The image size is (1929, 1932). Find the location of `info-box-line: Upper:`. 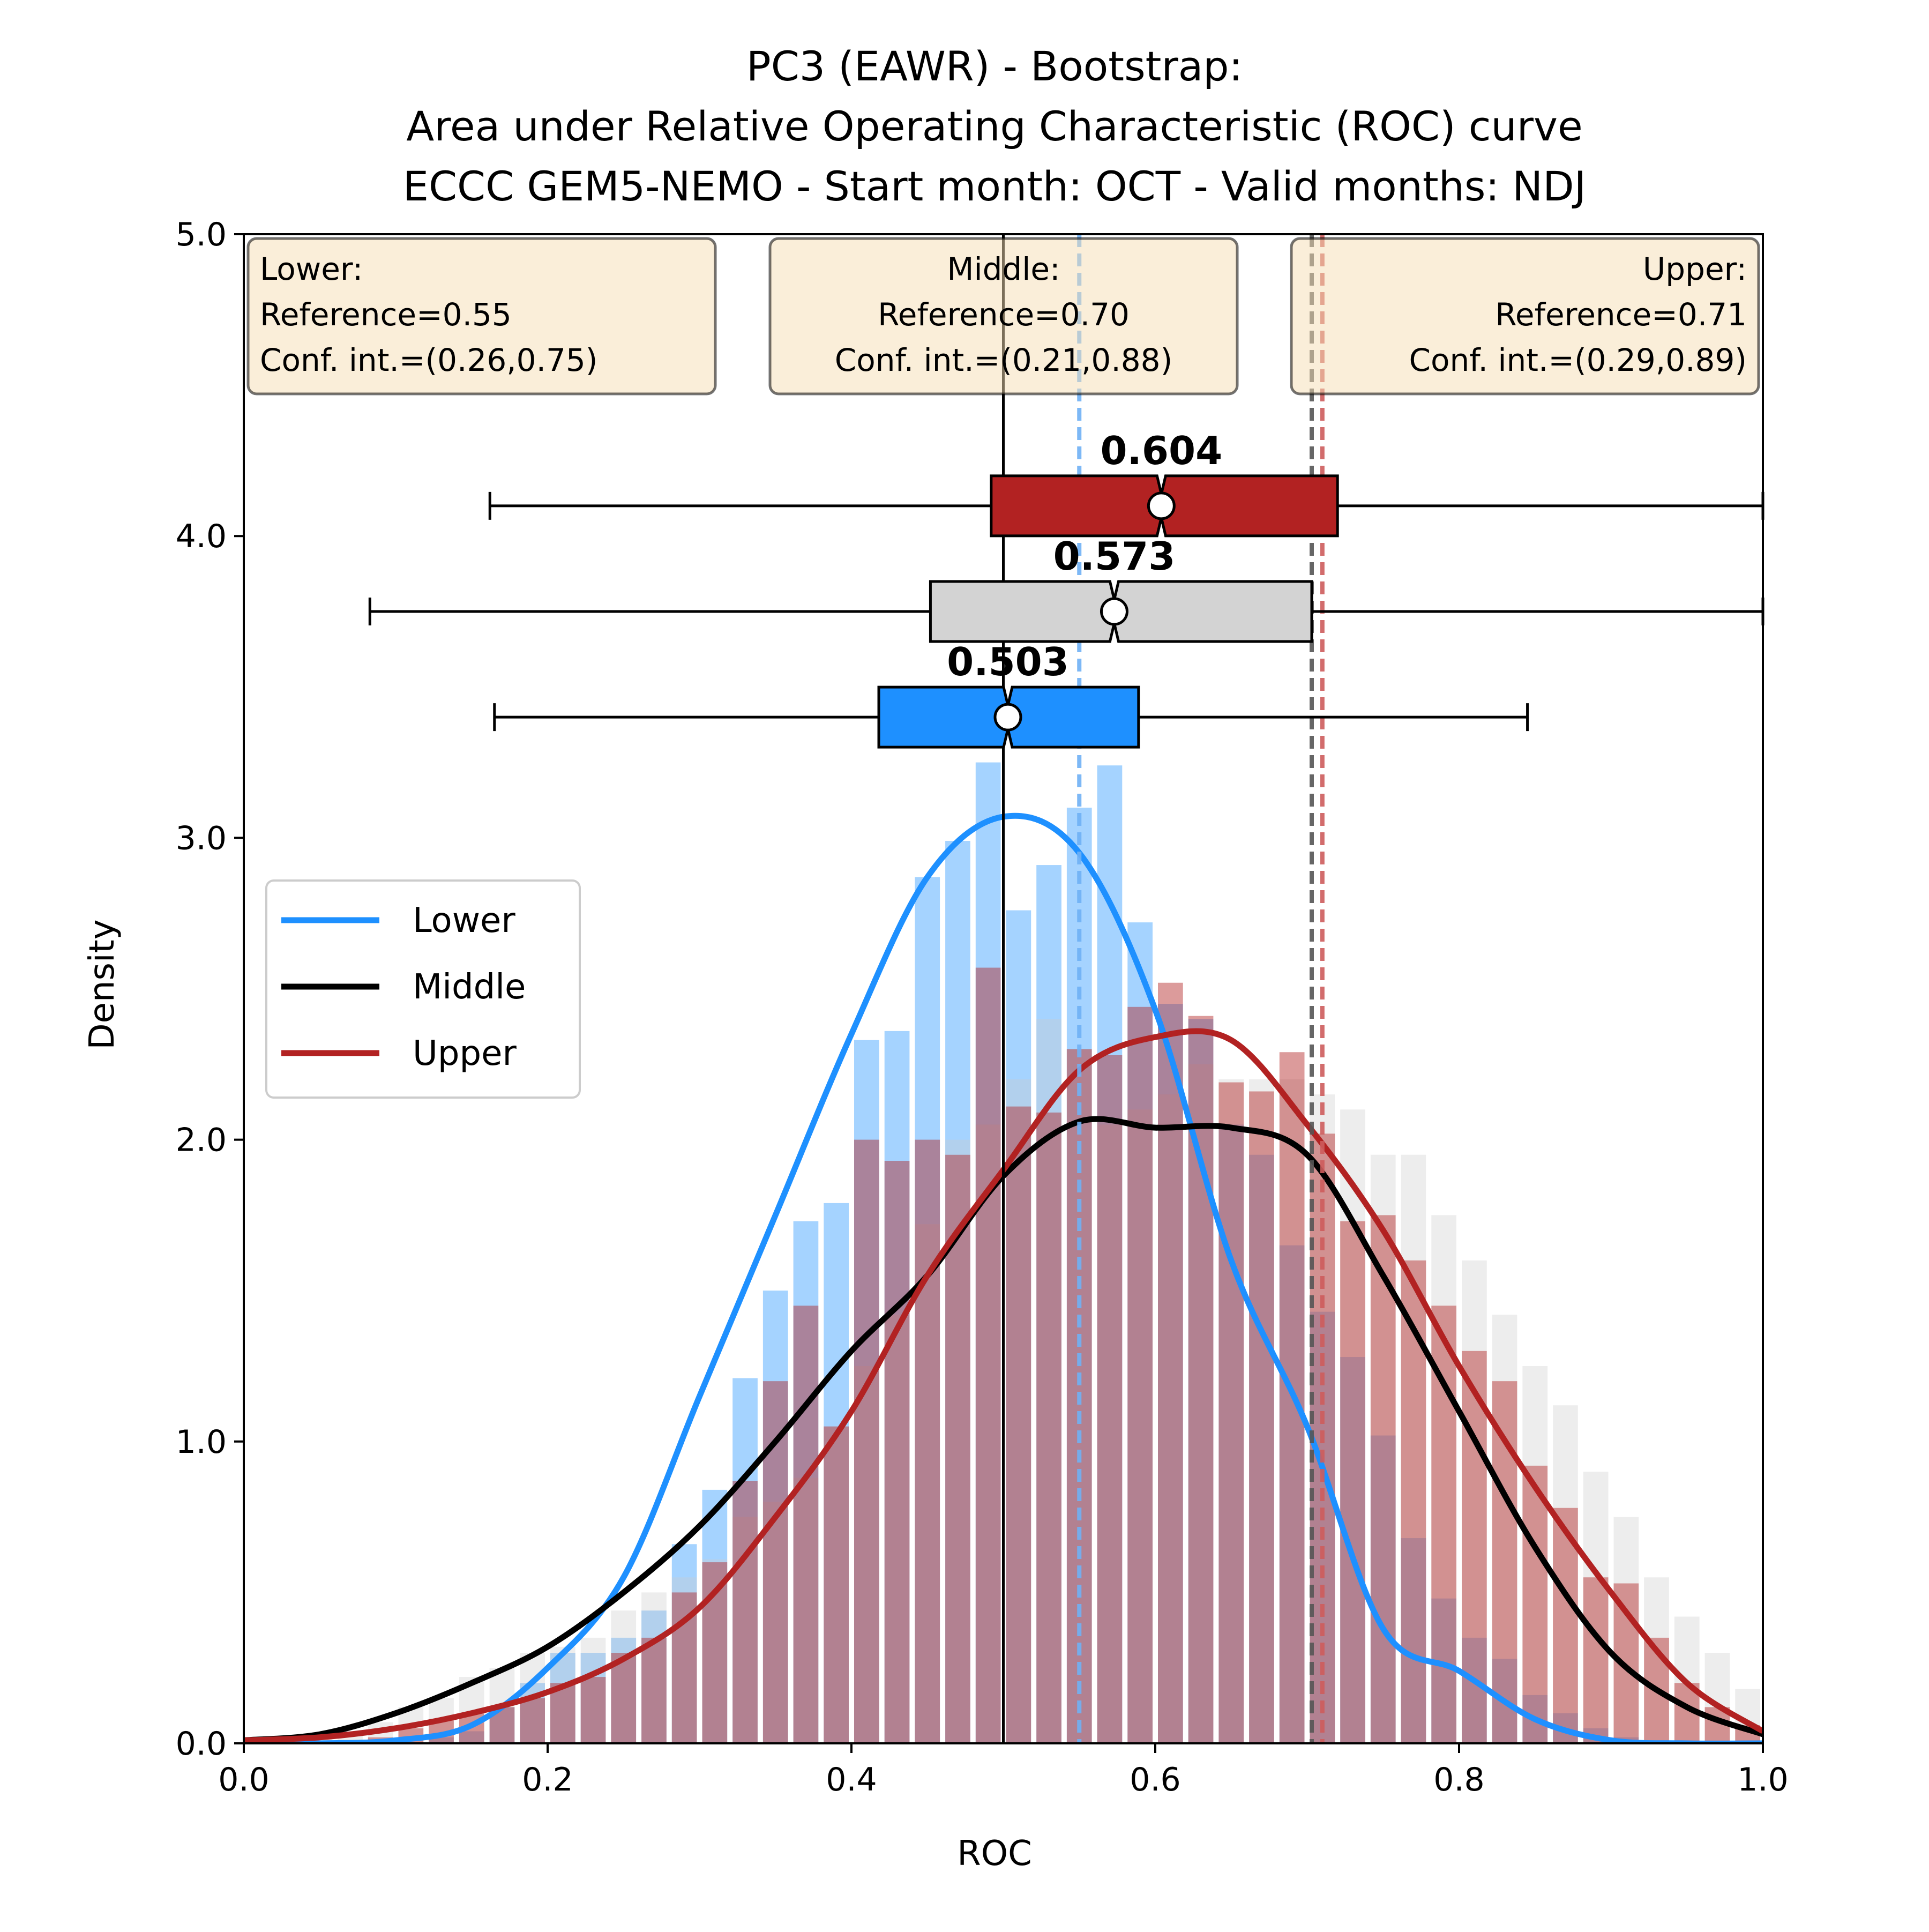

info-box-line: Upper: is located at coordinates (1695, 269).